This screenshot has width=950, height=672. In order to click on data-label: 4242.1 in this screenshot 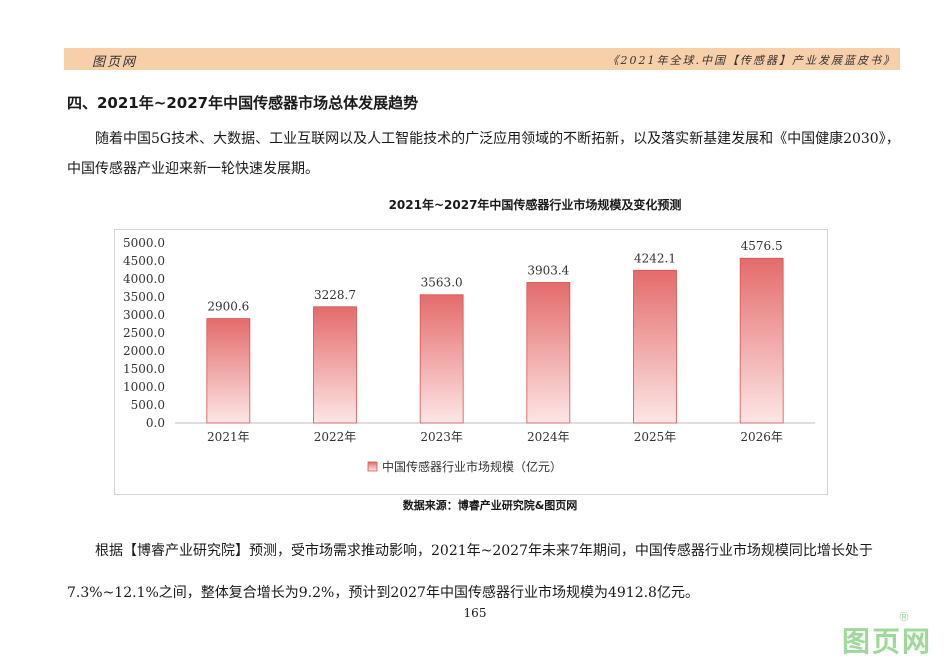, I will do `click(655, 258)`.